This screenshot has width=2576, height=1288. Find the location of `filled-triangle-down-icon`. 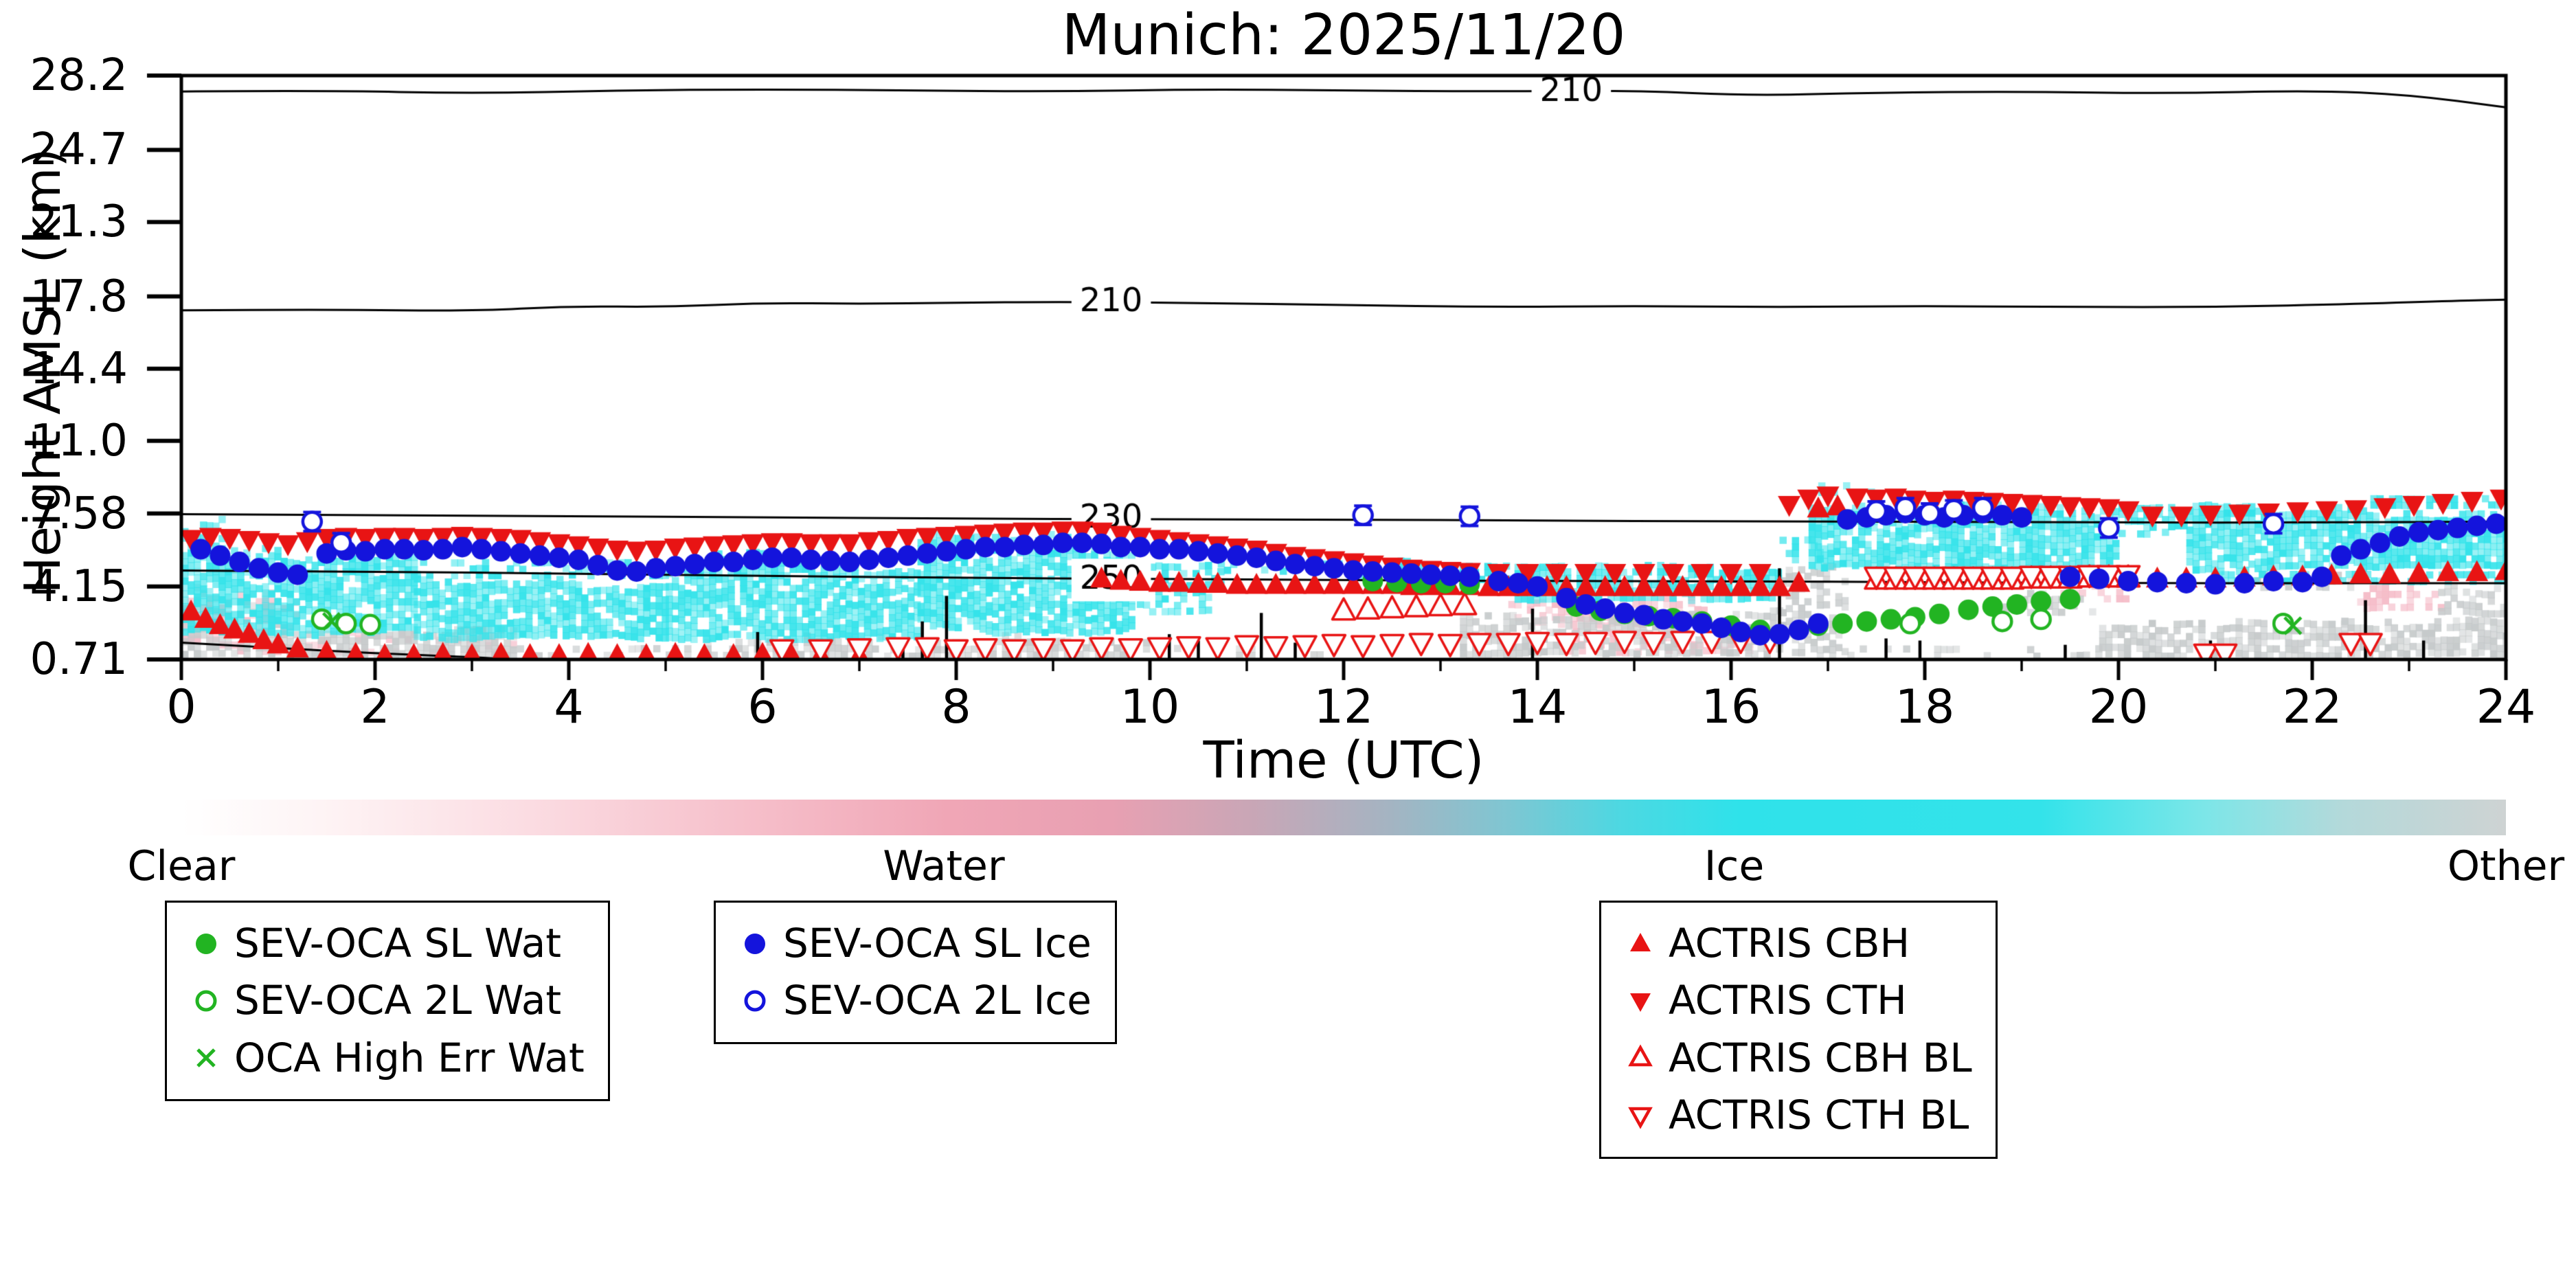

filled-triangle-down-icon is located at coordinates (1640, 1001).